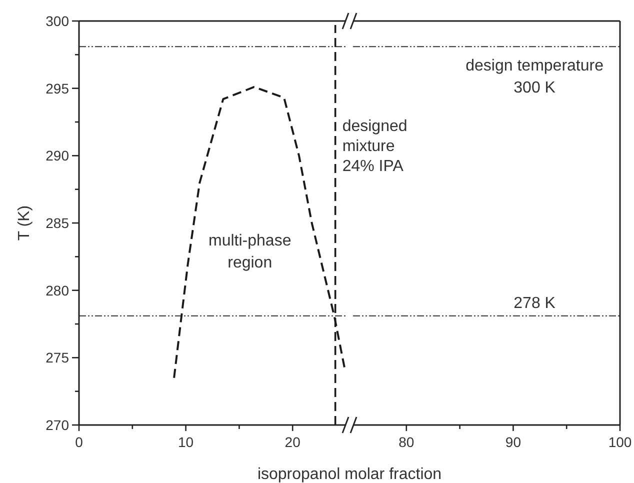  I want to click on x-tick-label: 100, so click(620, 442).